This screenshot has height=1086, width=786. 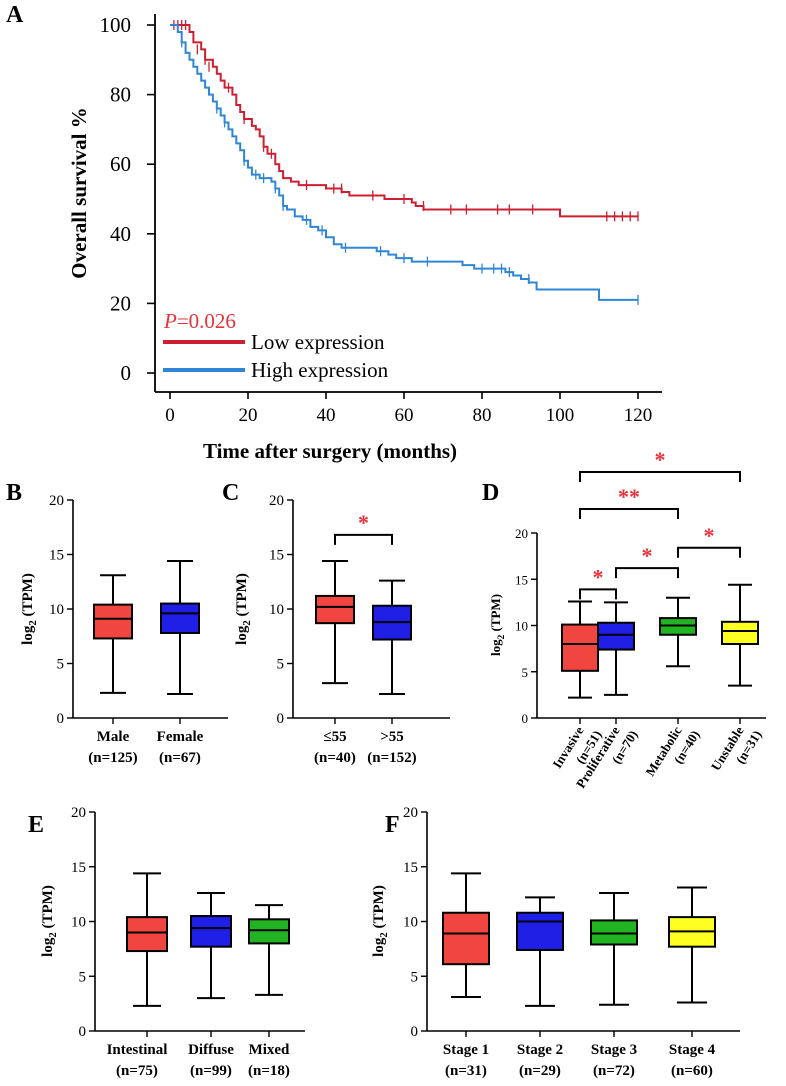 What do you see at coordinates (482, 415) in the screenshot?
I see `x-tick-label: 80` at bounding box center [482, 415].